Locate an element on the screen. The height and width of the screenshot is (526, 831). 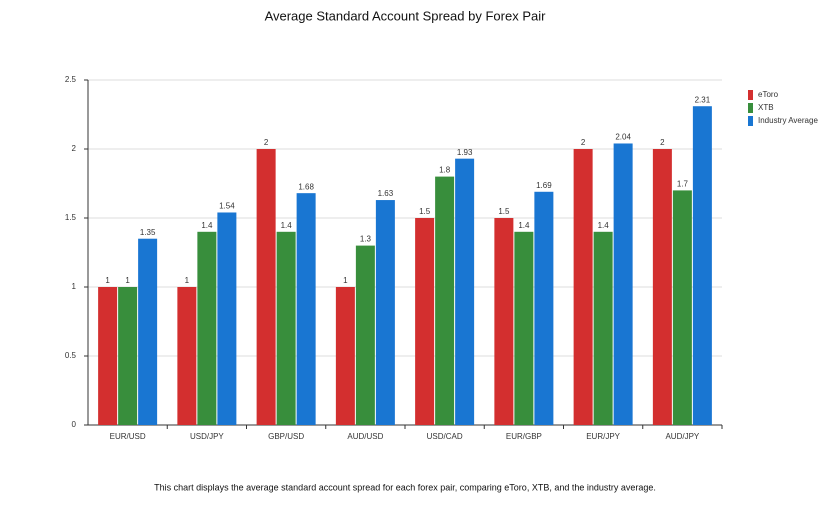
value-label: 1.54 is located at coordinates (227, 206).